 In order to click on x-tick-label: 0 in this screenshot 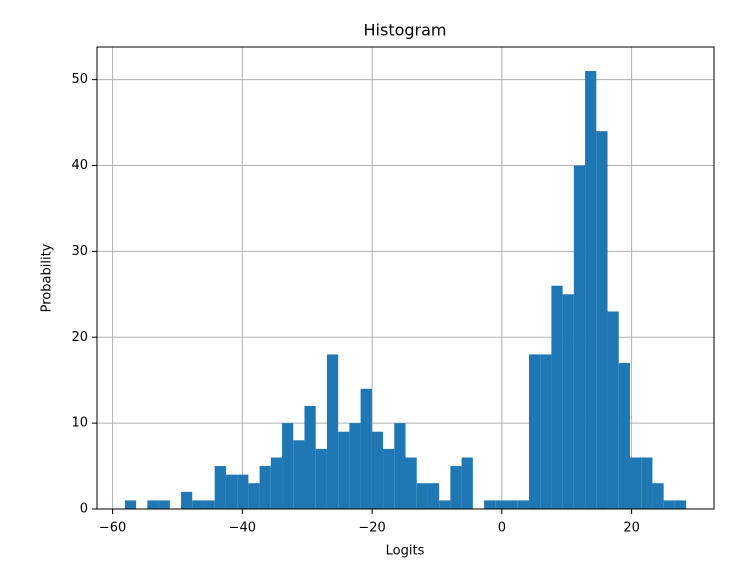, I will do `click(502, 528)`.